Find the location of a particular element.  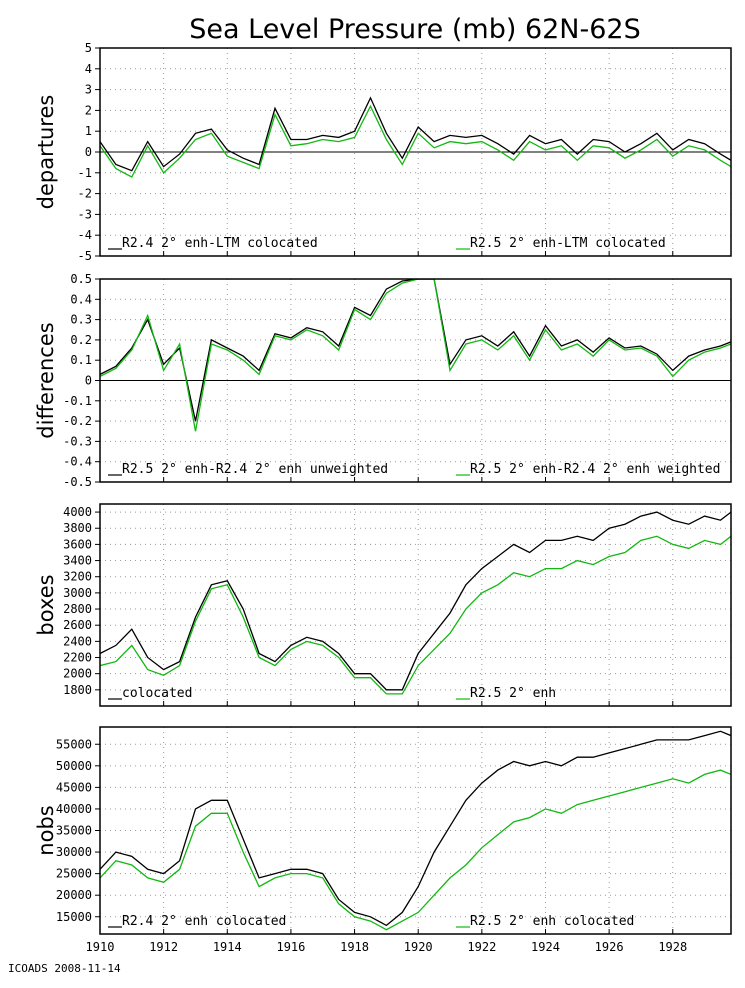

legend-item-1: R2.4 2° enh-LTM colocated is located at coordinates (213, 243).